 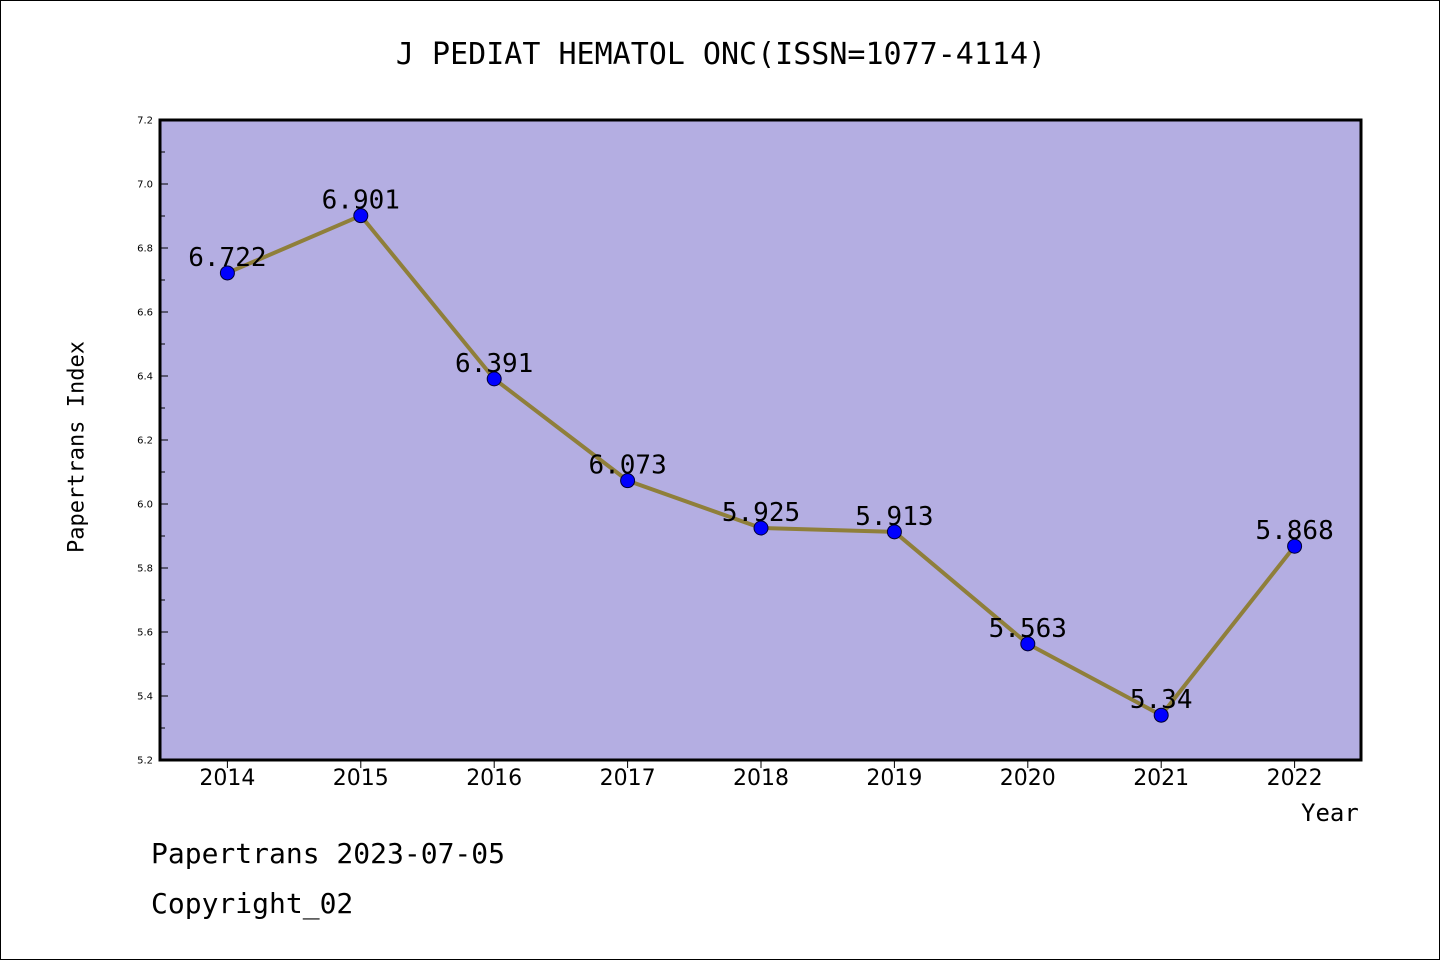 What do you see at coordinates (145, 761) in the screenshot?
I see `y-tick-label: 5.2` at bounding box center [145, 761].